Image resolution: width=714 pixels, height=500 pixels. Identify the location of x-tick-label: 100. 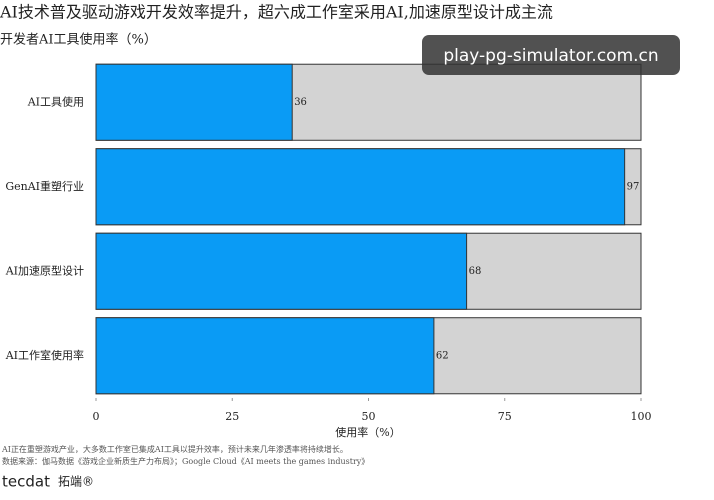
(641, 416).